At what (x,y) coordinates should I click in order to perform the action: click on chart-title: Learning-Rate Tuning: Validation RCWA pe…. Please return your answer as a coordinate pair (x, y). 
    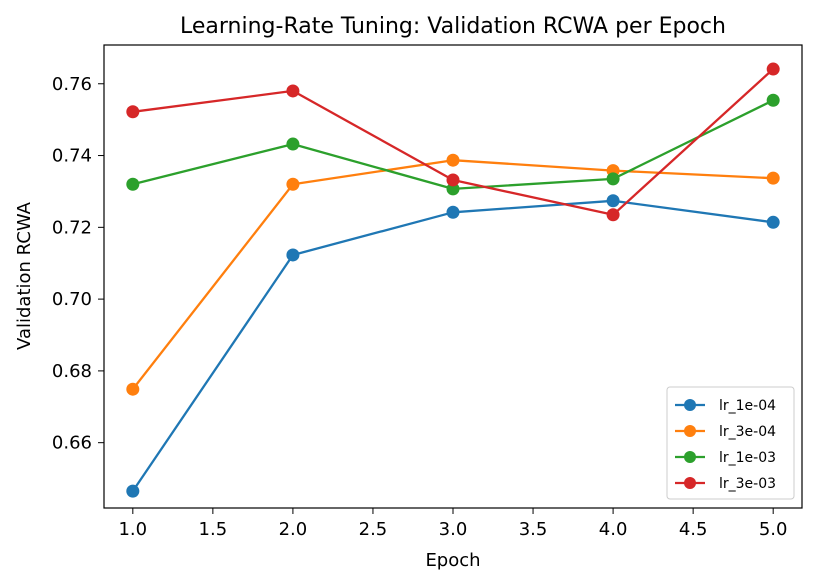
    Looking at the image, I should click on (453, 26).